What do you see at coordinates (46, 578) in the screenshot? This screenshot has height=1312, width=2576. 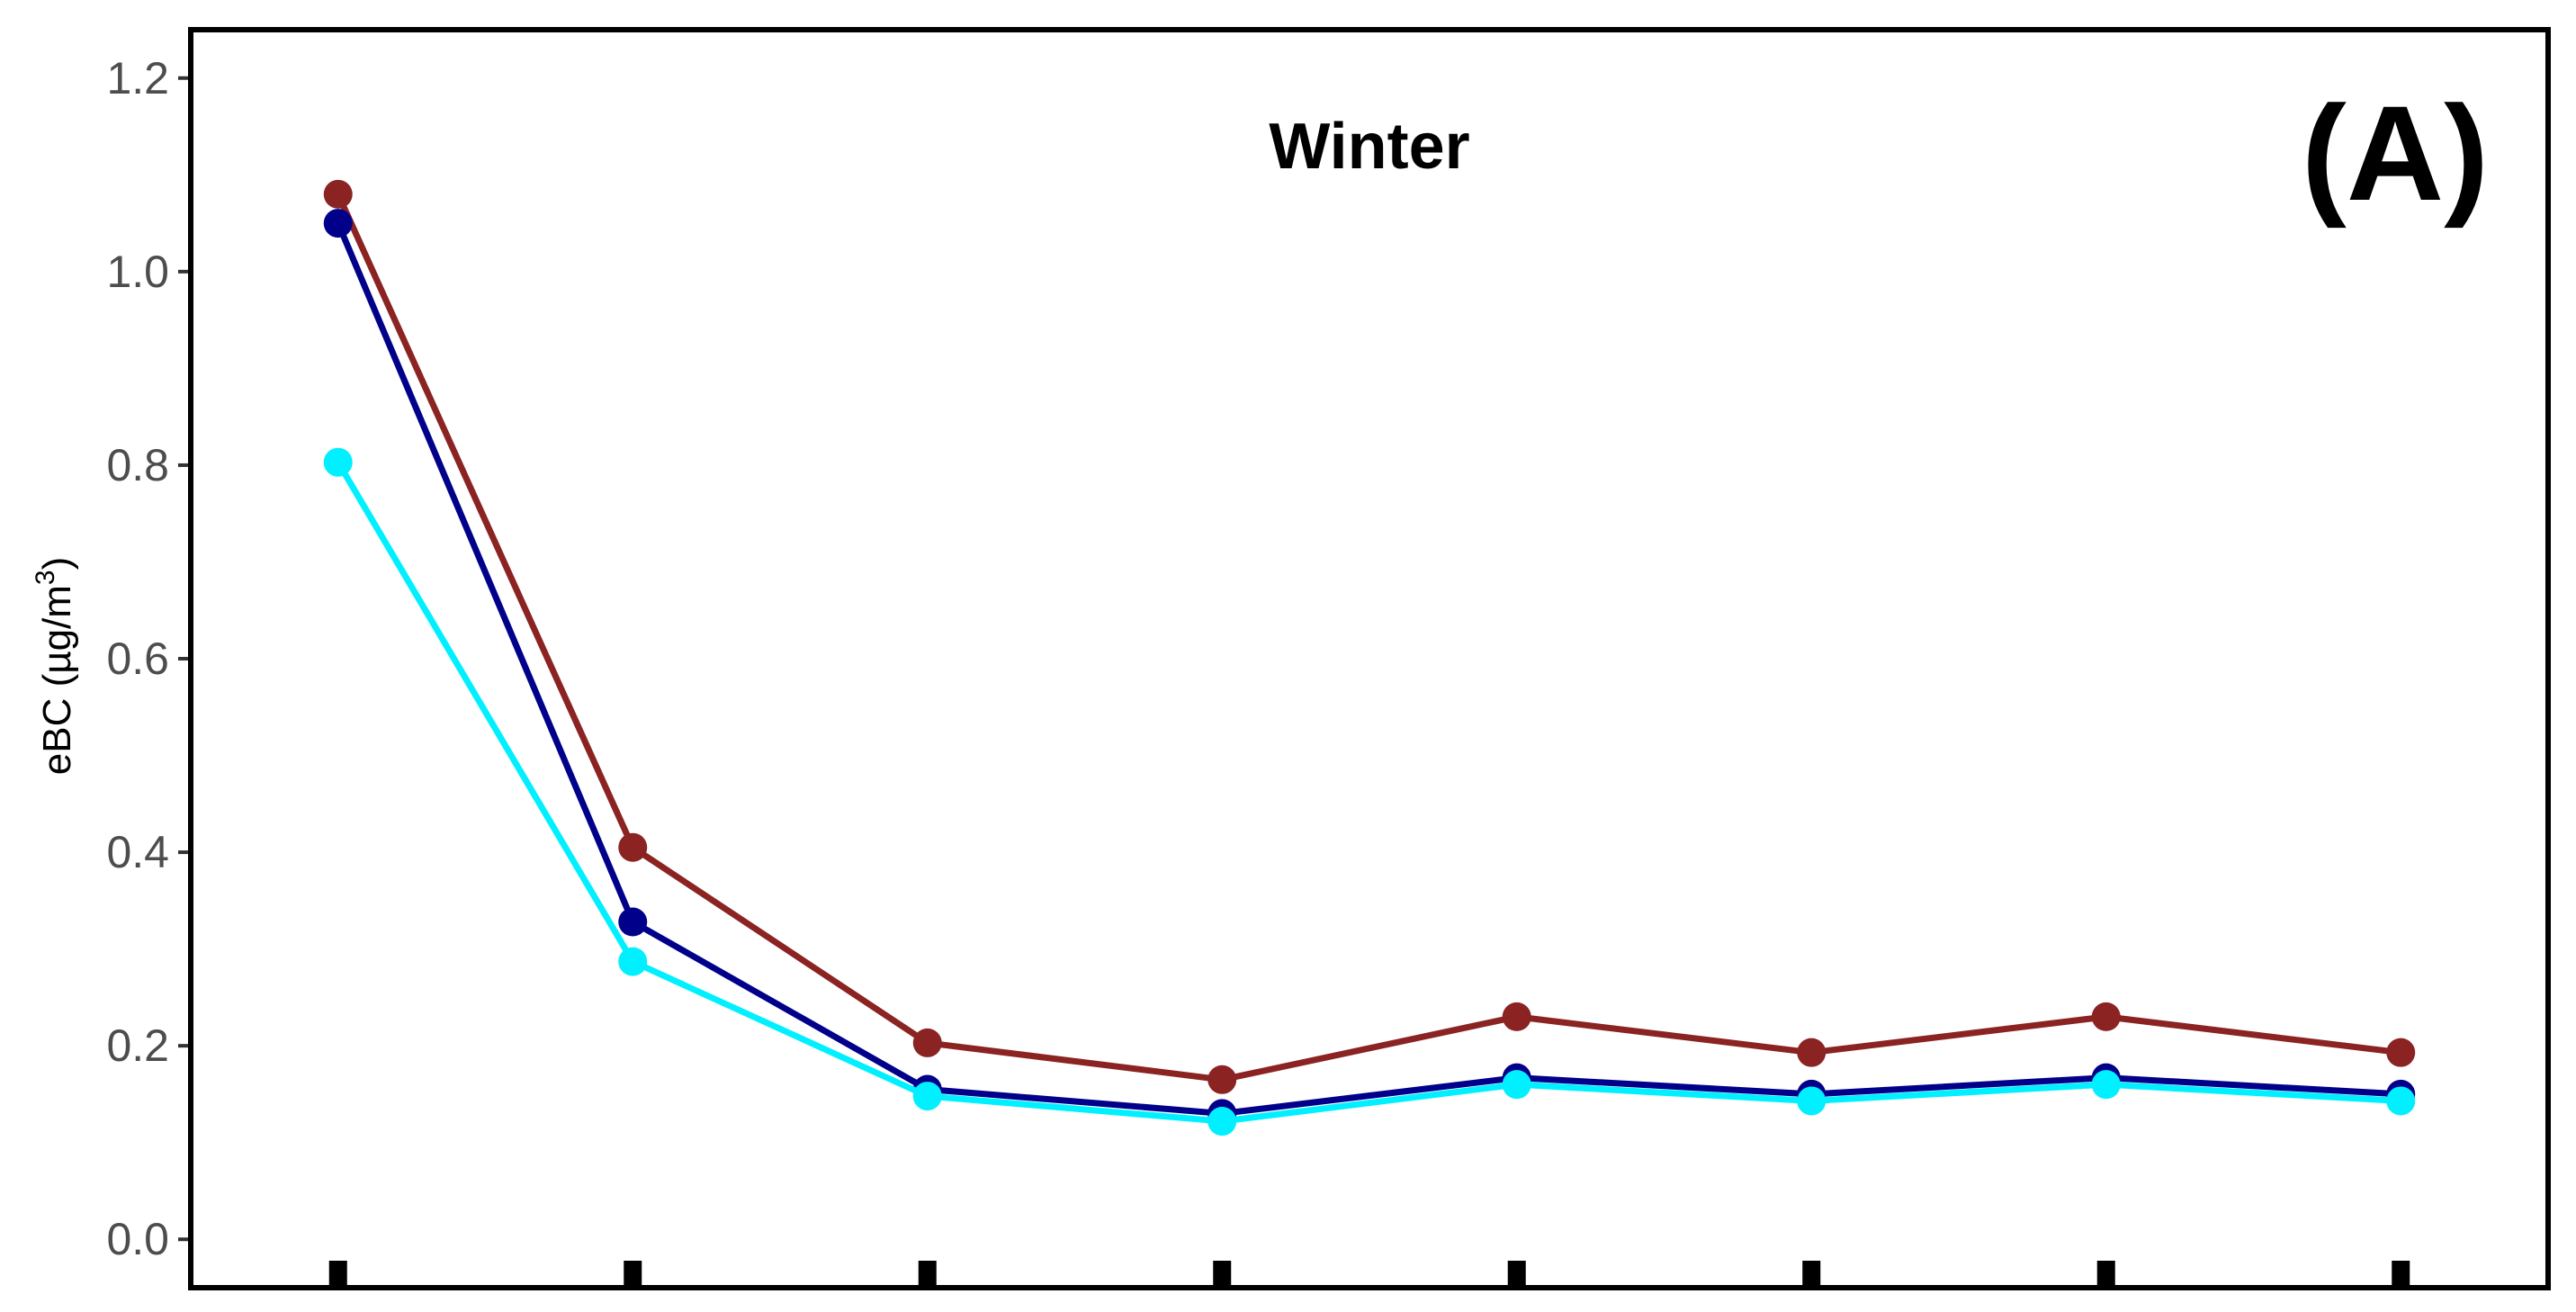 I see `y-axis-title-superscript: 3` at bounding box center [46, 578].